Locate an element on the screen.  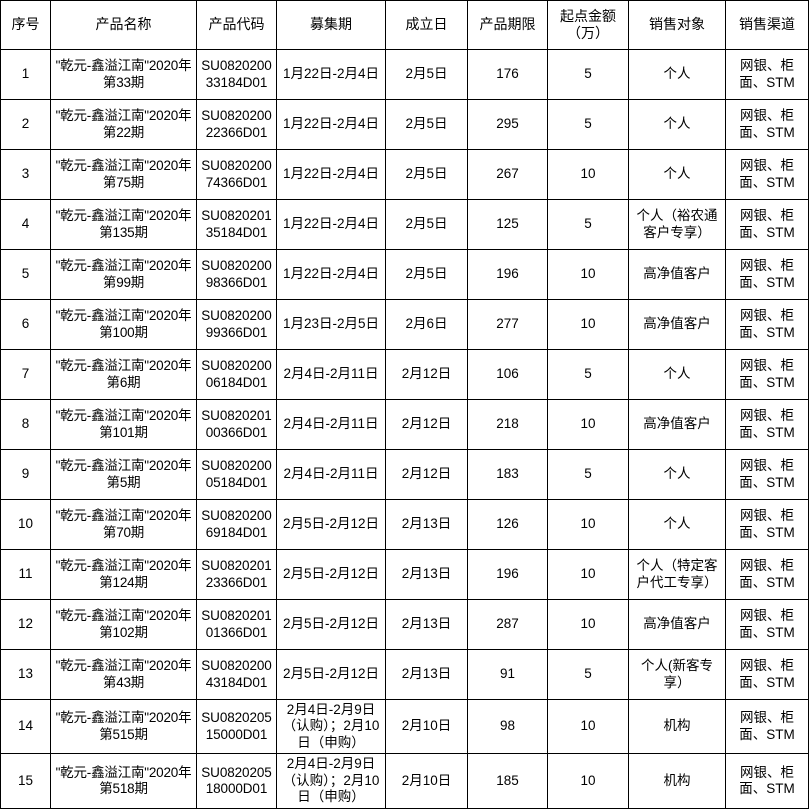
cell-name: "乾元-鑫溢江南"2020年第100期 is located at coordinates (123, 324).